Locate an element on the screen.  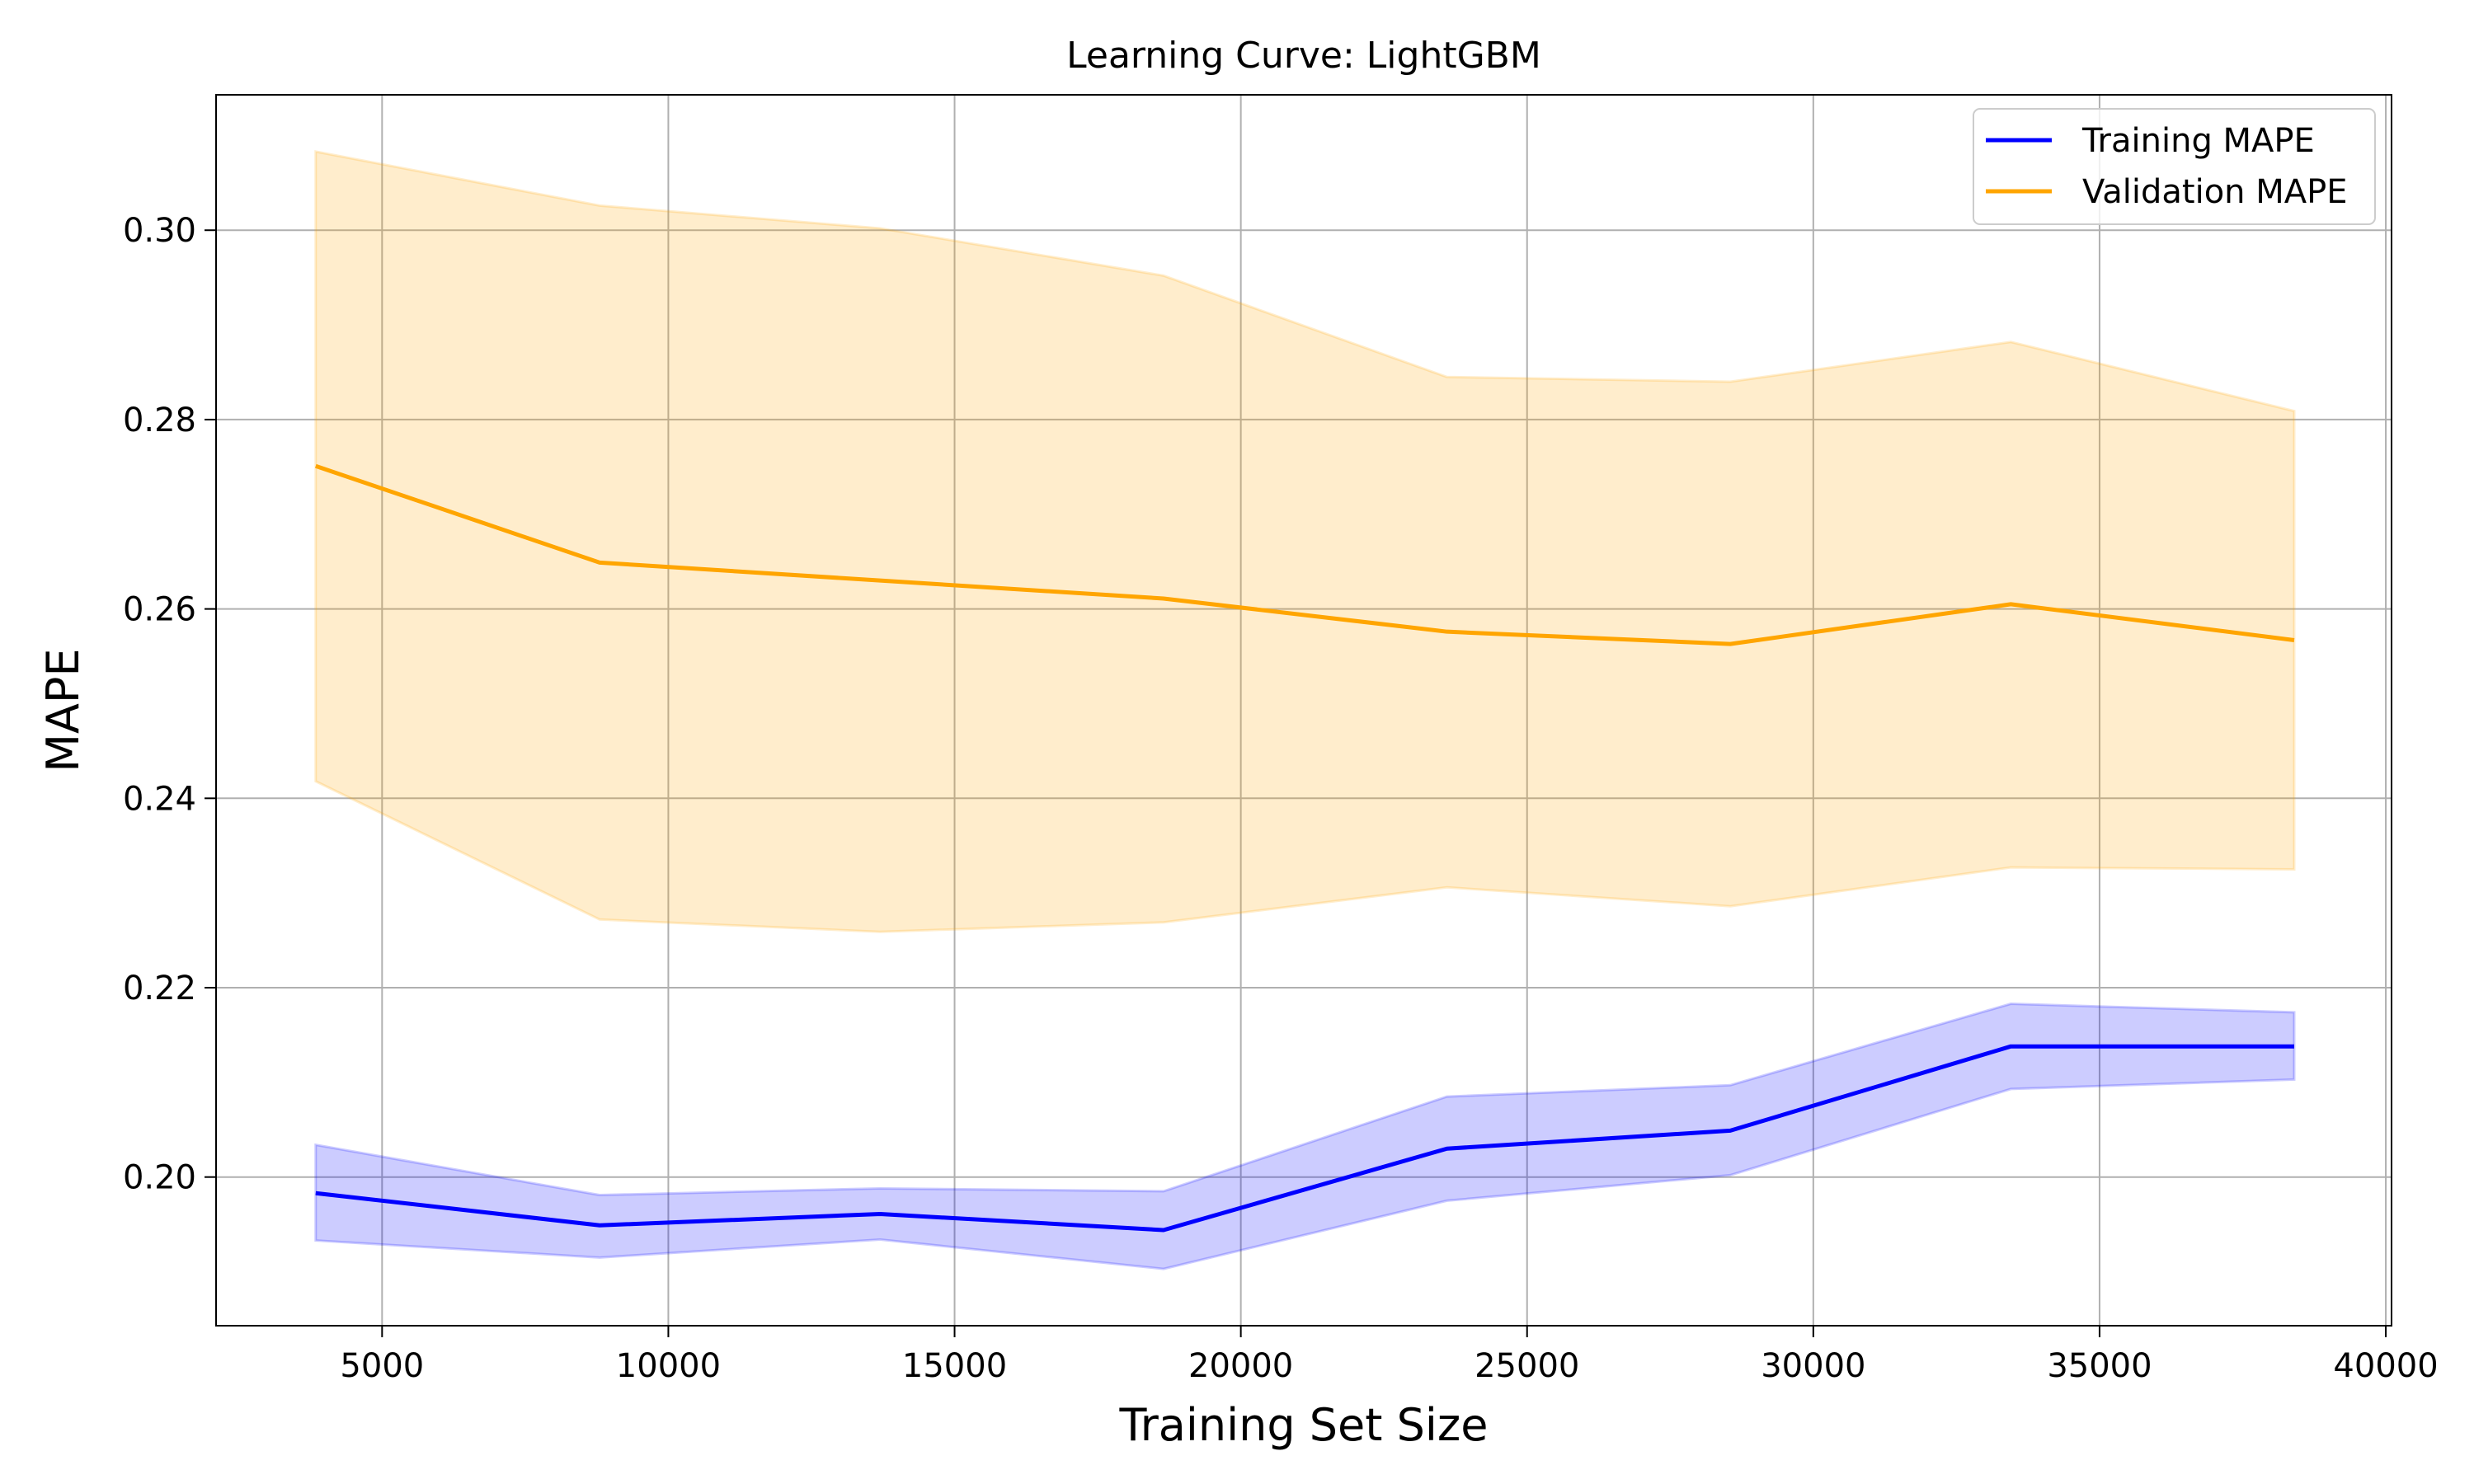
training-mape-legend-label: Training MAPE is located at coordinates (2198, 141).